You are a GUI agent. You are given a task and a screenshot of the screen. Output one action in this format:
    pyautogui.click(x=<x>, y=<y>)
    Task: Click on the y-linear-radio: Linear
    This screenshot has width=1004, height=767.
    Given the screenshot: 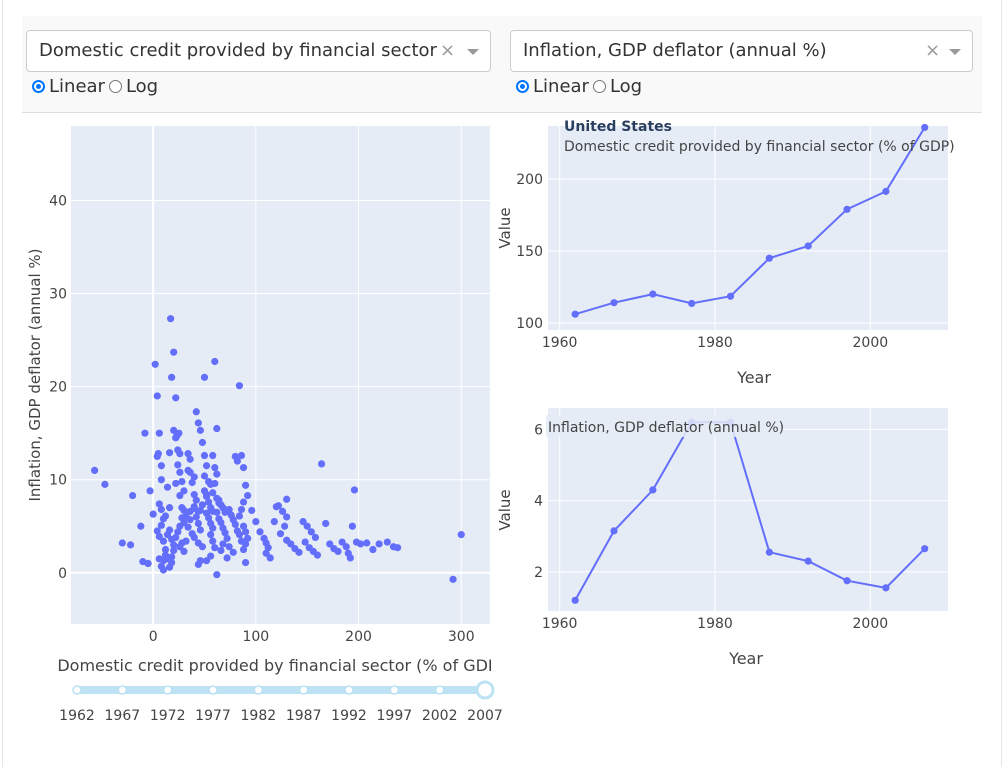 What is the action you would take?
    pyautogui.click(x=552, y=86)
    